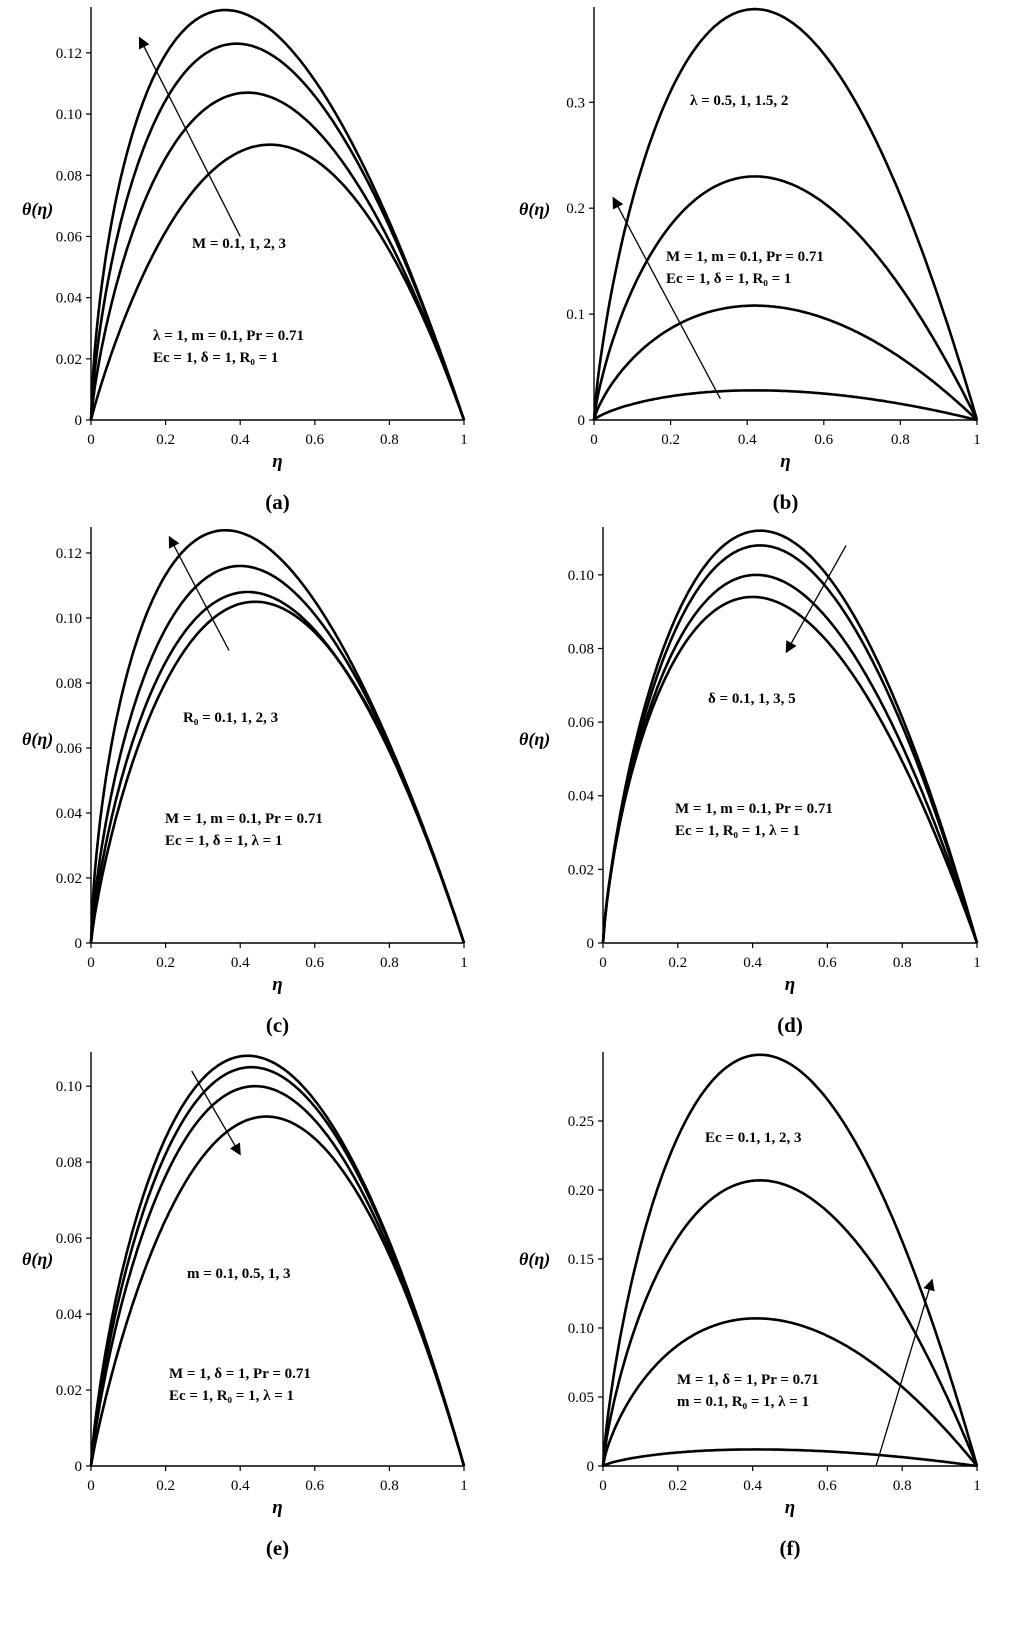 This screenshot has height=1630, width=1024. What do you see at coordinates (69, 554) in the screenshot?
I see `y-tick-label: 0.12` at bounding box center [69, 554].